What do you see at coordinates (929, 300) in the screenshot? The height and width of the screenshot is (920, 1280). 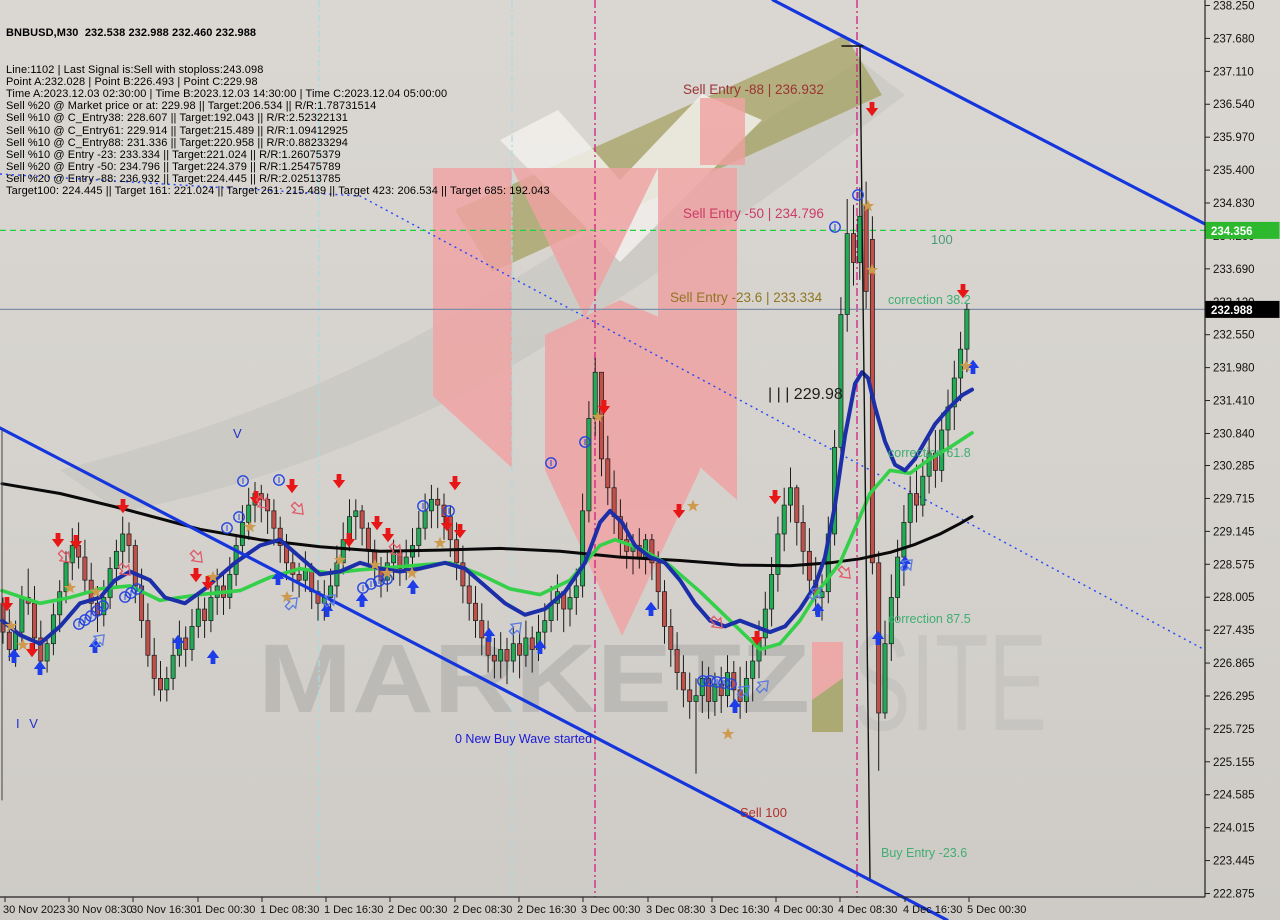 I see `annotation-correction-382: correction 38.2` at bounding box center [929, 300].